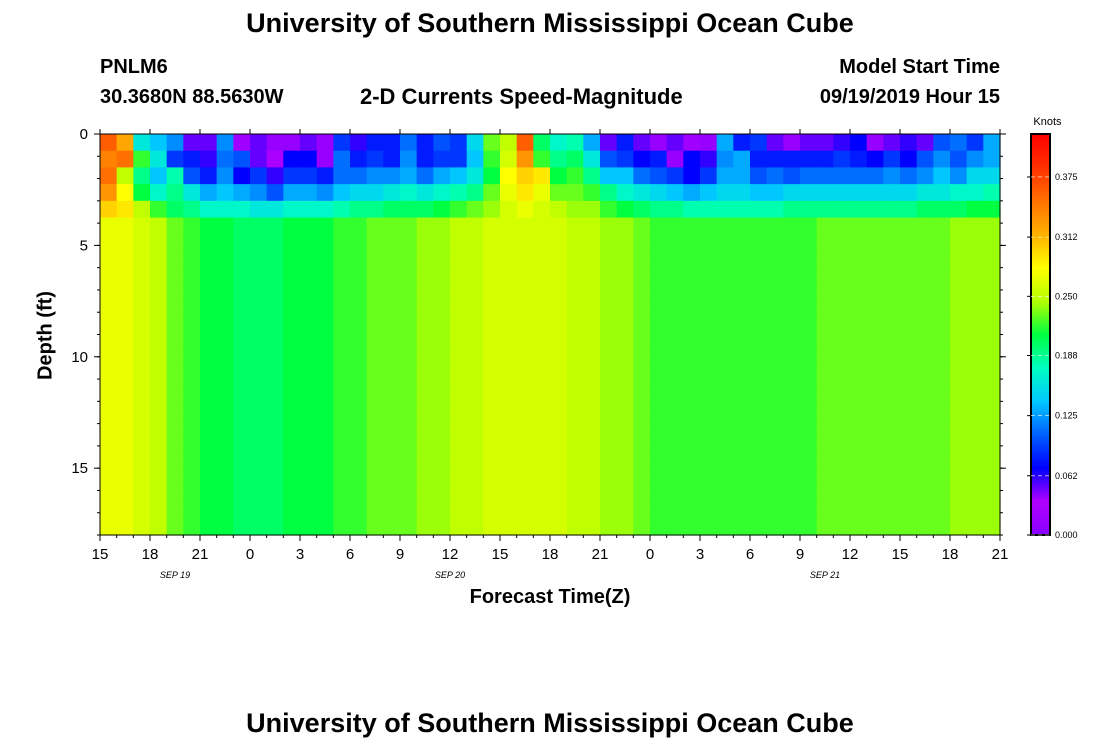  What do you see at coordinates (1000, 554) in the screenshot?
I see `x-tick-label: 21` at bounding box center [1000, 554].